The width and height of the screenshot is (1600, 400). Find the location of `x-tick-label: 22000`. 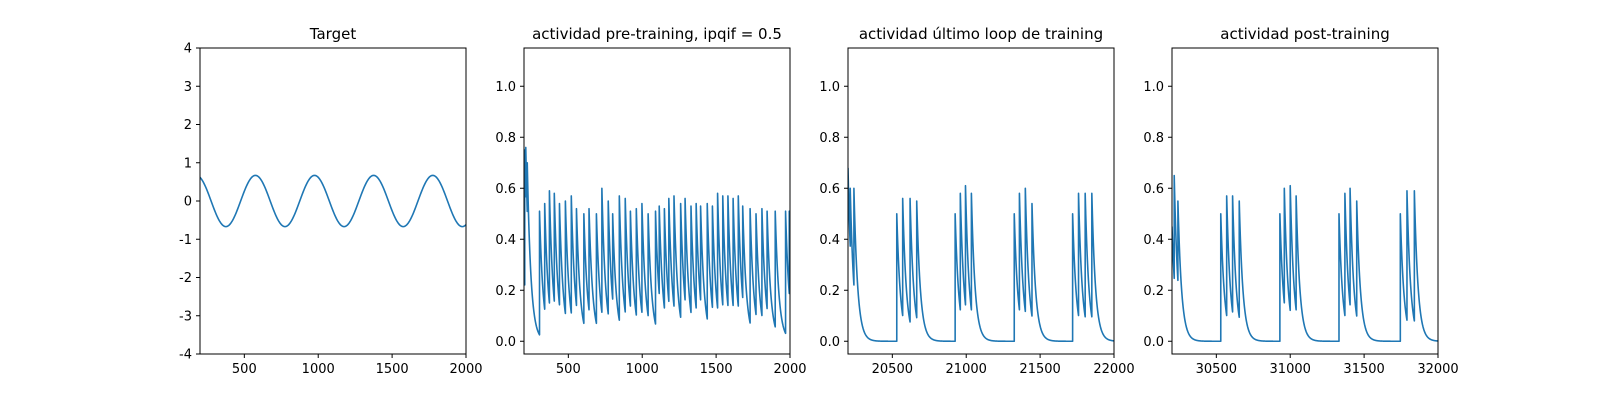

x-tick-label: 22000 is located at coordinates (1113, 369).